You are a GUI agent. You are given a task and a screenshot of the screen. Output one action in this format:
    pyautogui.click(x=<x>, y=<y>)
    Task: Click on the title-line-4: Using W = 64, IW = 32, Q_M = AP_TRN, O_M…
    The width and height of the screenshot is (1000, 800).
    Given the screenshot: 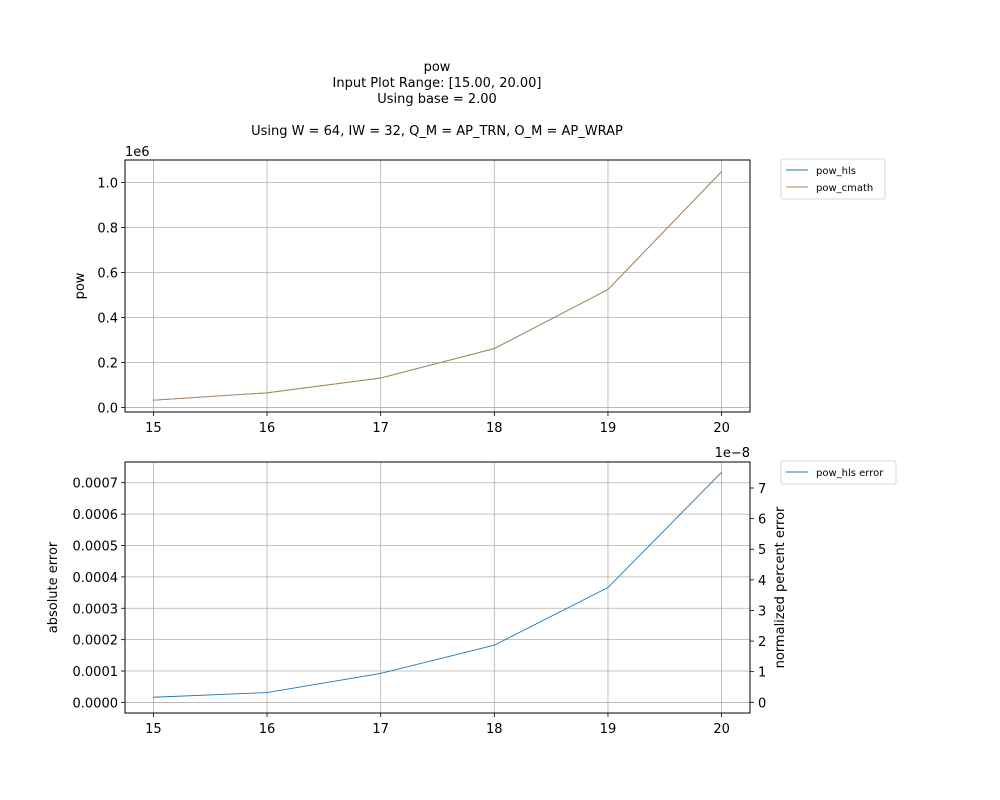 What is the action you would take?
    pyautogui.click(x=437, y=131)
    